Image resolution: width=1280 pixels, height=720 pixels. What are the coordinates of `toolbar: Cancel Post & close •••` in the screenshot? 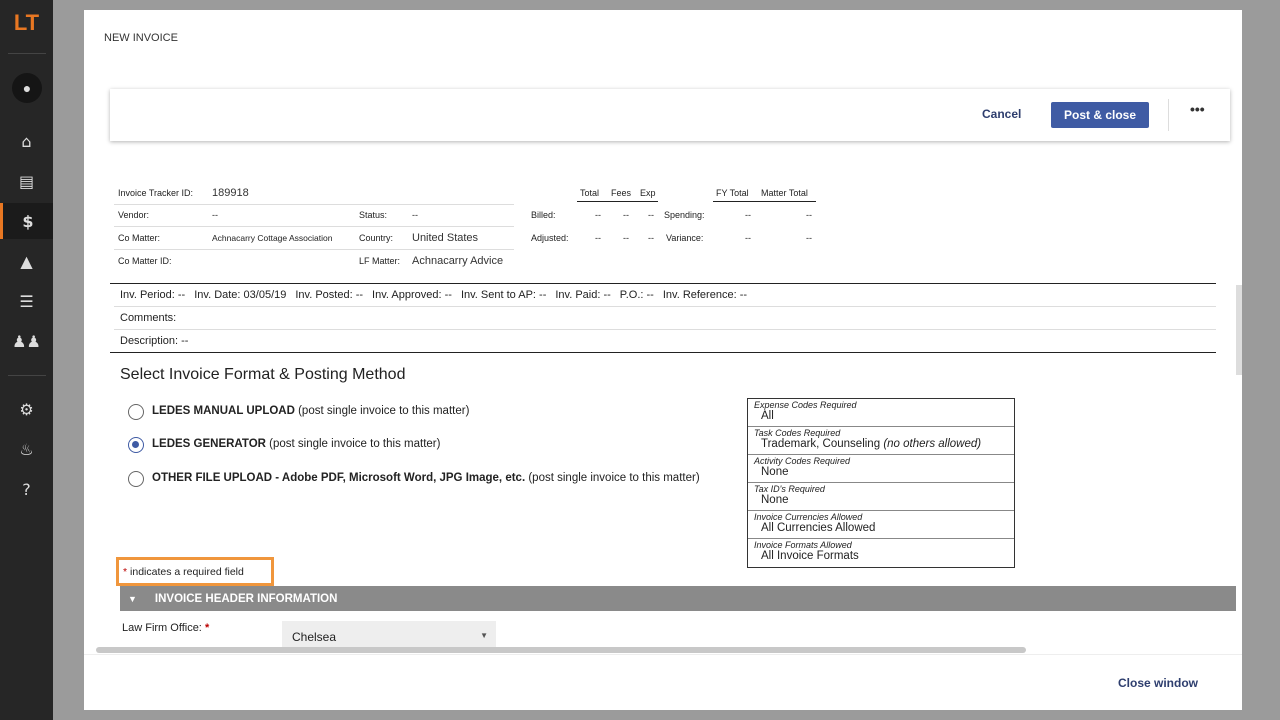 It's located at (670, 115).